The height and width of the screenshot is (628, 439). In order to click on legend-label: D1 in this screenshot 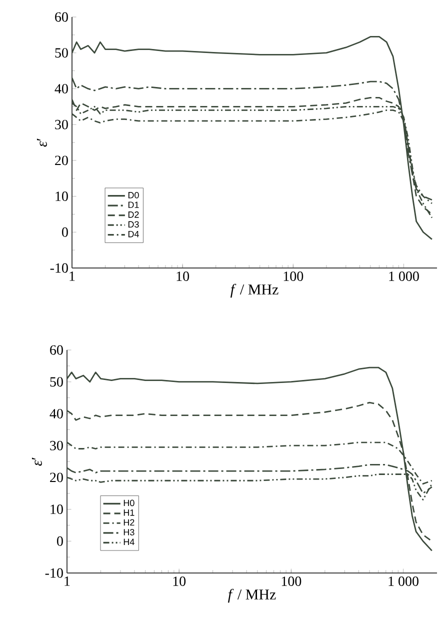, I will do `click(133, 205)`.